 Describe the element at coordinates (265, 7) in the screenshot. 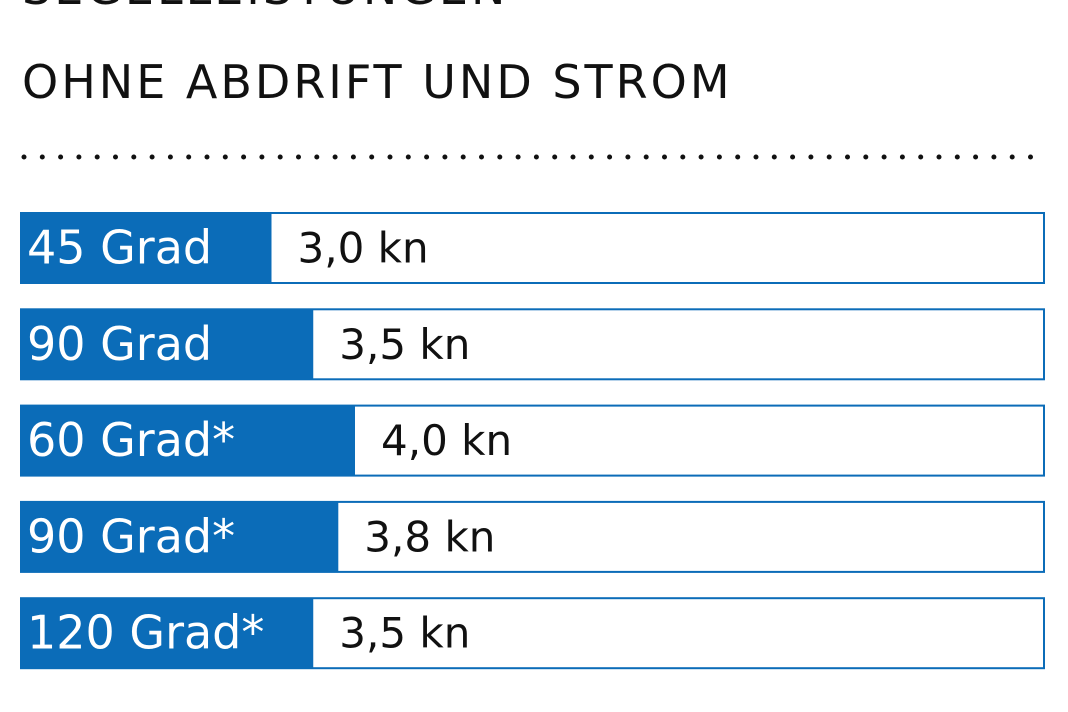

I see `chart-title: SEGELLEISTUNGEN` at that location.